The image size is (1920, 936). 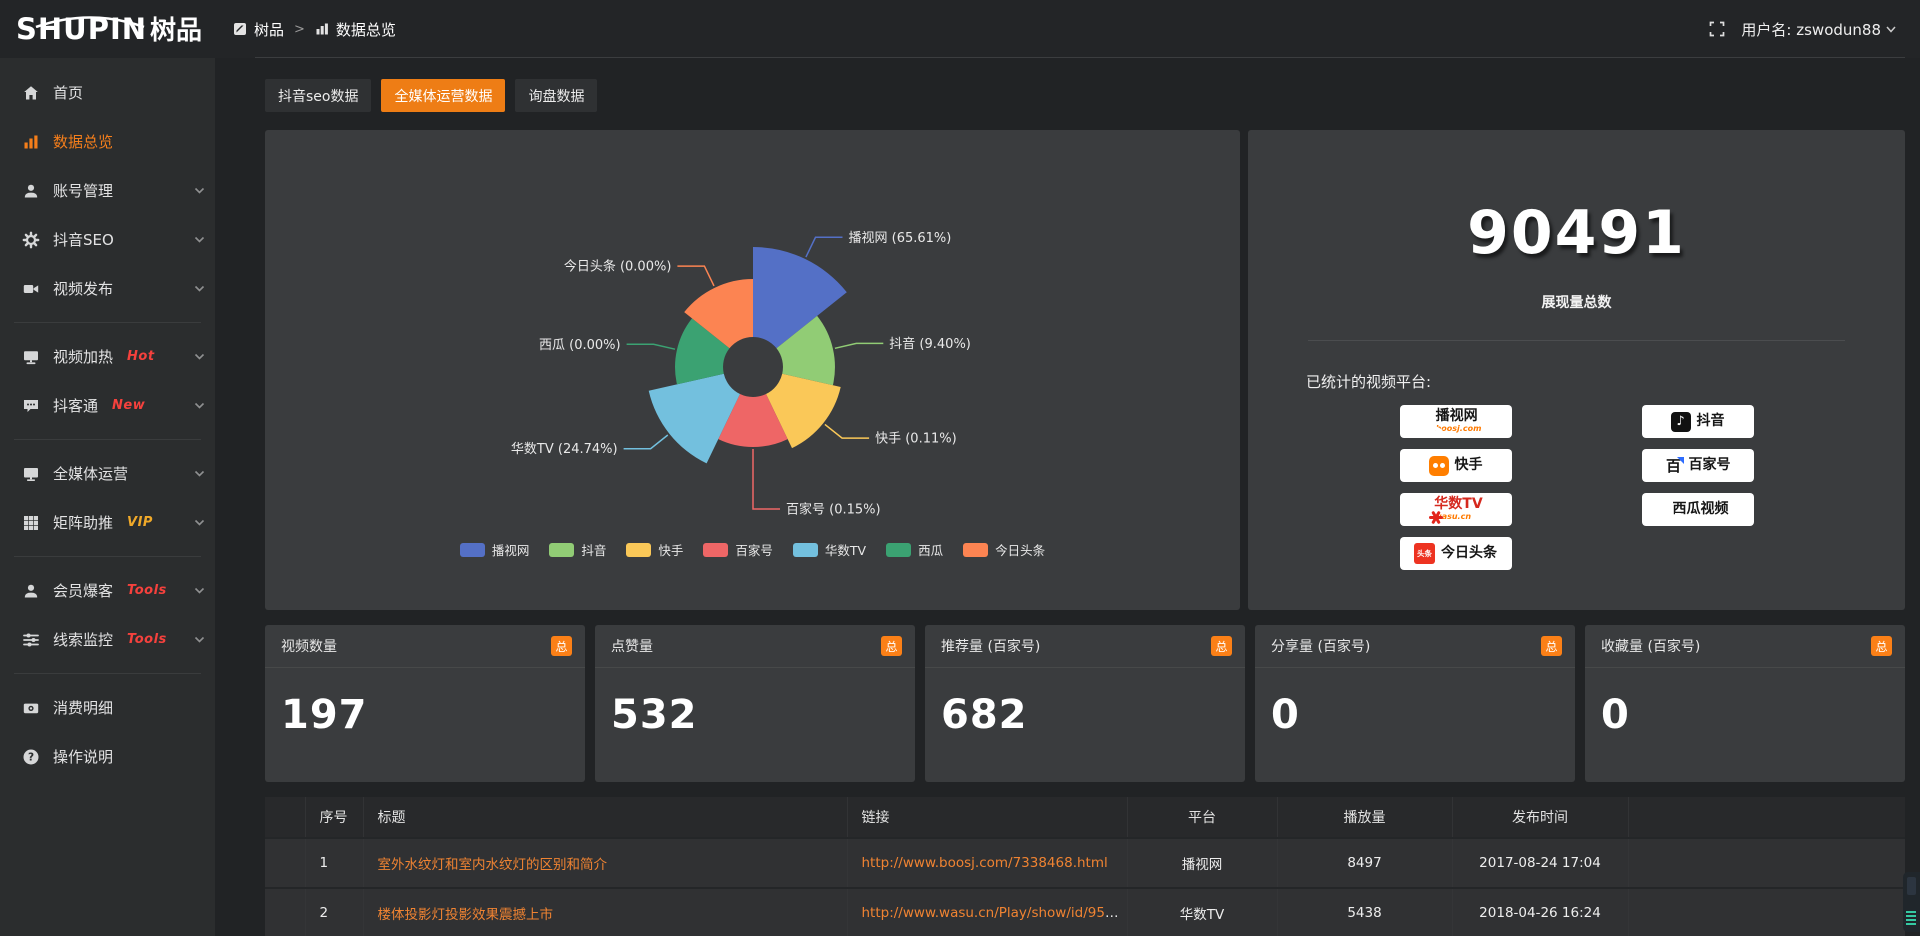 I want to click on sidebar-item-data-overview: 数据总览, so click(x=107, y=141).